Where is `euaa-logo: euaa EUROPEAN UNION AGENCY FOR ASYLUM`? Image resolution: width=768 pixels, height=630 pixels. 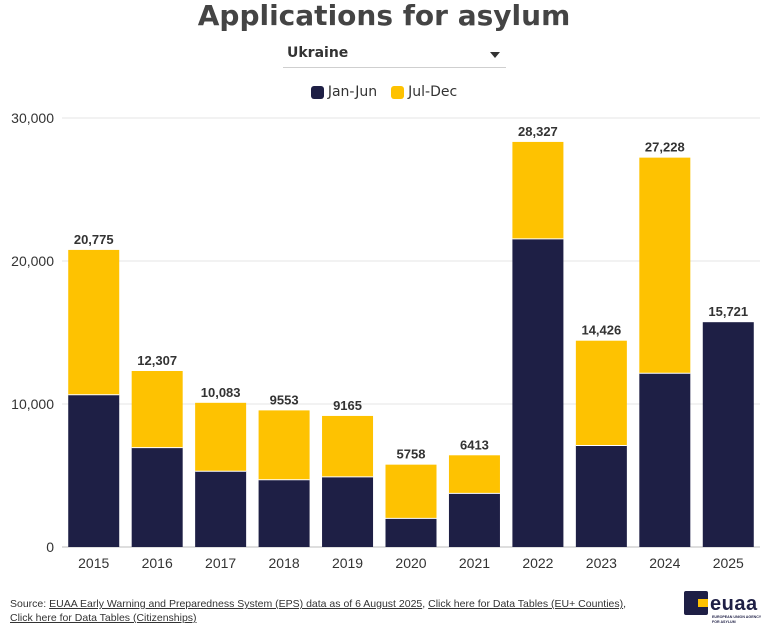 euaa-logo: euaa EUROPEAN UNION AGENCY FOR ASYLUM is located at coordinates (724, 609).